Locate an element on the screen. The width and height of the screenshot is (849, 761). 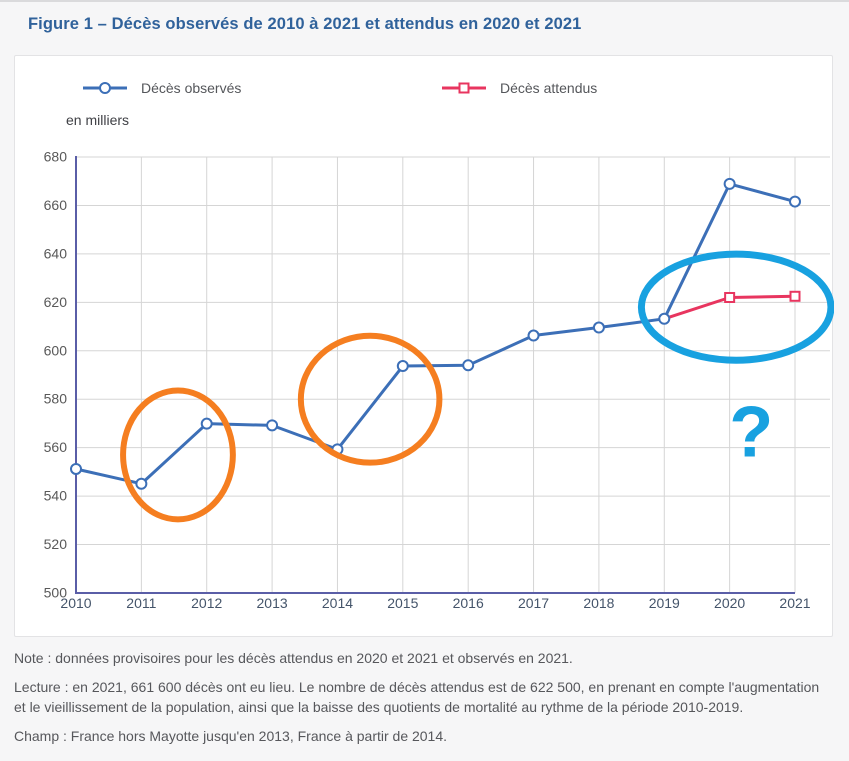
legend-item-observed: Décès observés is located at coordinates (161, 88).